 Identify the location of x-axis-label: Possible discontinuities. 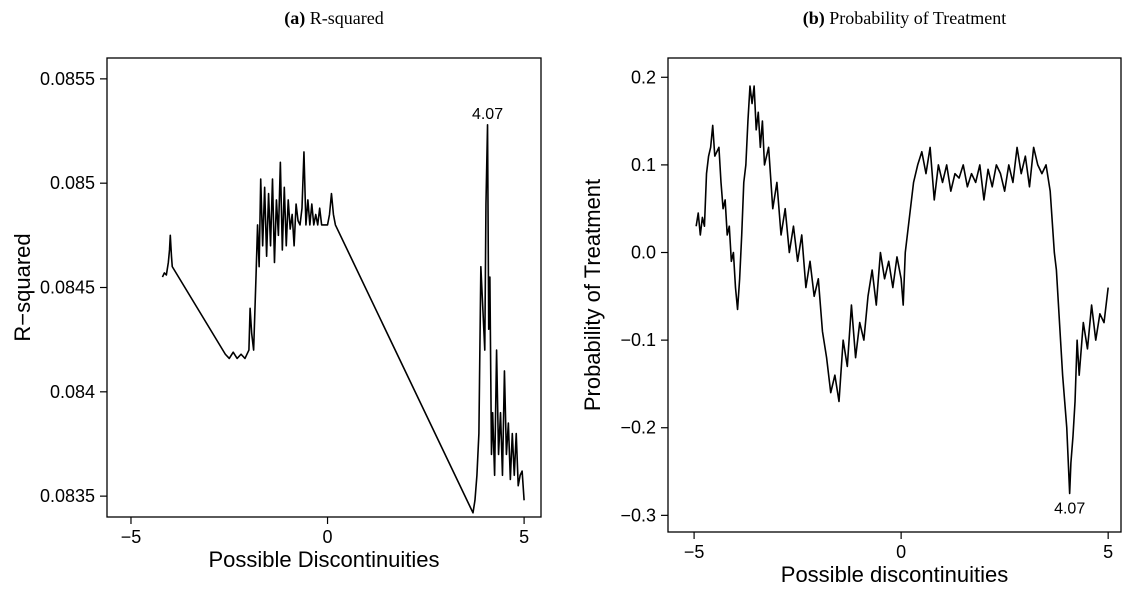
(894, 574).